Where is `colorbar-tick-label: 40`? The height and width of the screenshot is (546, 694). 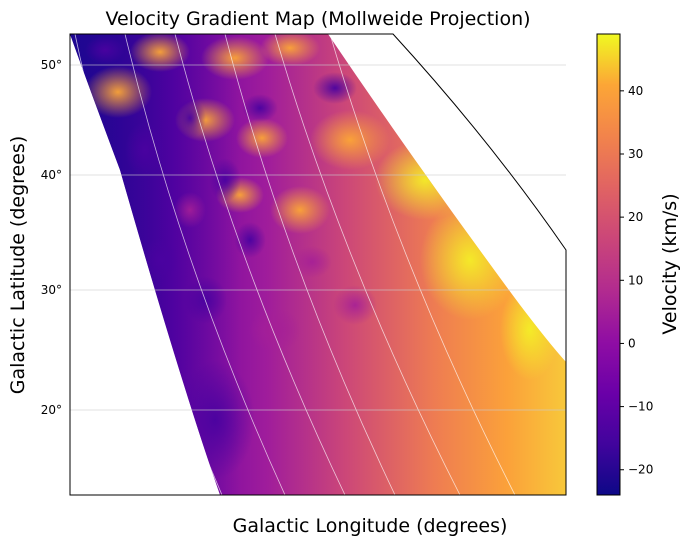 colorbar-tick-label: 40 is located at coordinates (635, 91).